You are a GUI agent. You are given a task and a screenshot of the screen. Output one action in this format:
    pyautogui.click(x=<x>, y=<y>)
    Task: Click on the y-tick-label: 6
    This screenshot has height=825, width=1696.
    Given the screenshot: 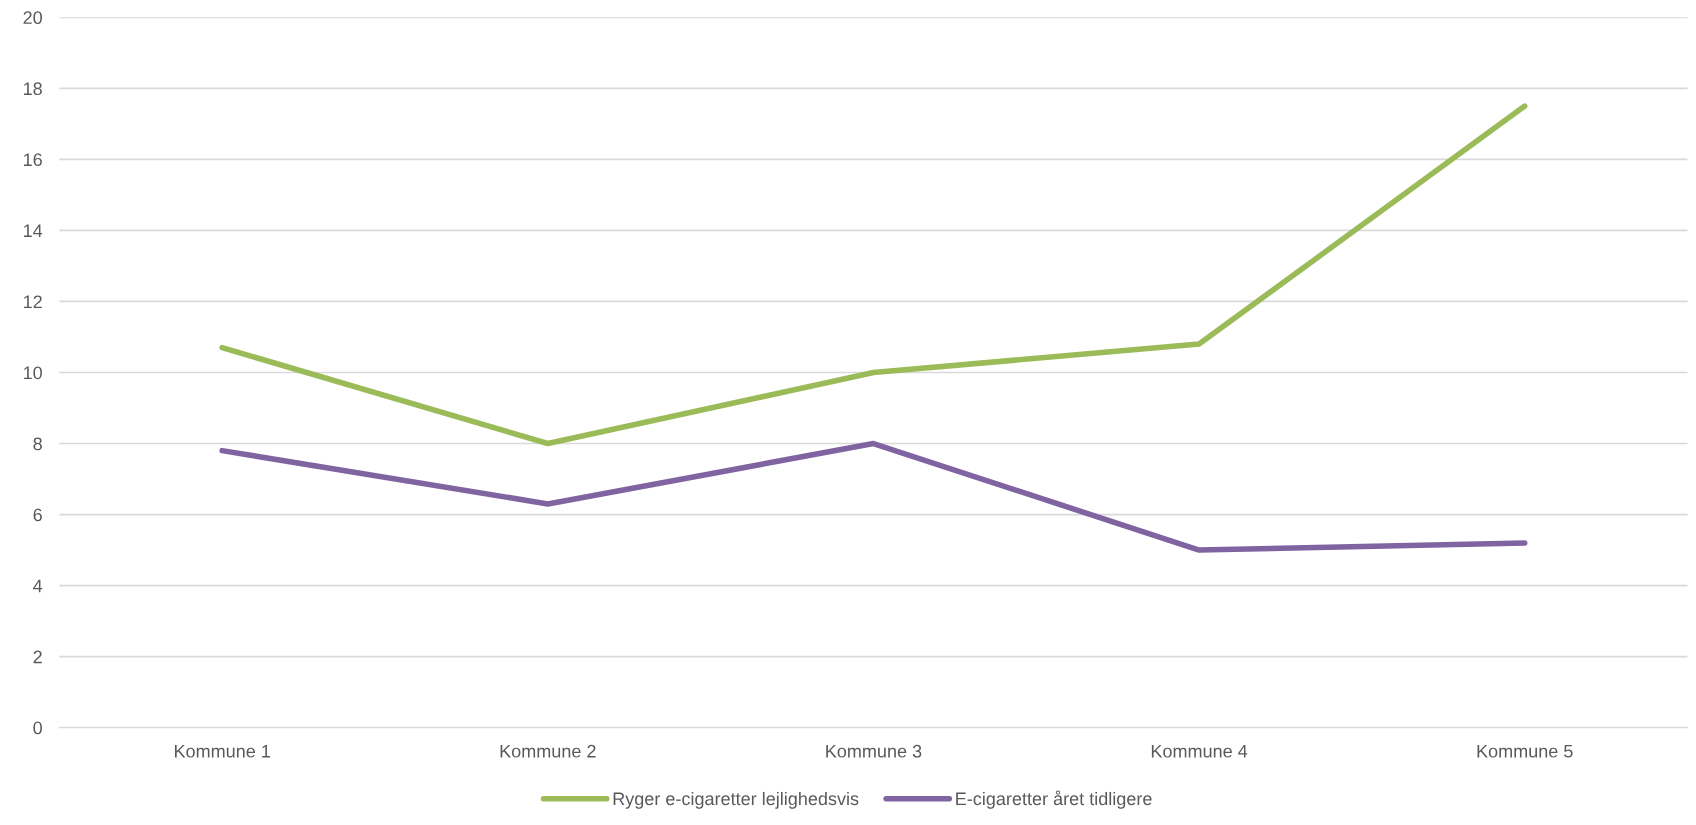 What is the action you would take?
    pyautogui.click(x=37, y=515)
    